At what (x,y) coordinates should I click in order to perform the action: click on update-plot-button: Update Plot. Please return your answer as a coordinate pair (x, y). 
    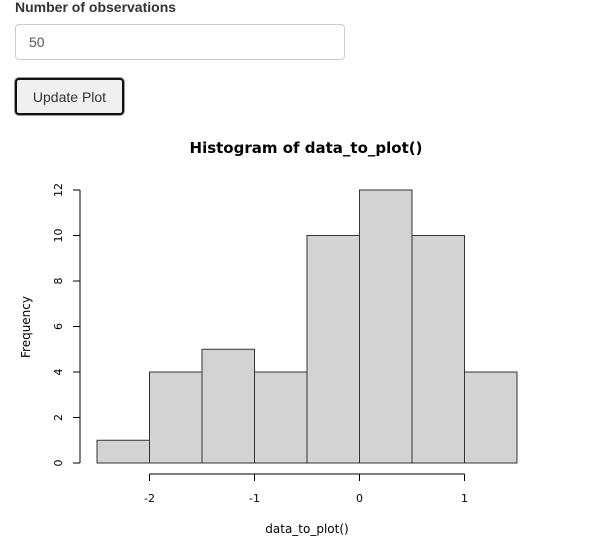
    Looking at the image, I should click on (69, 96).